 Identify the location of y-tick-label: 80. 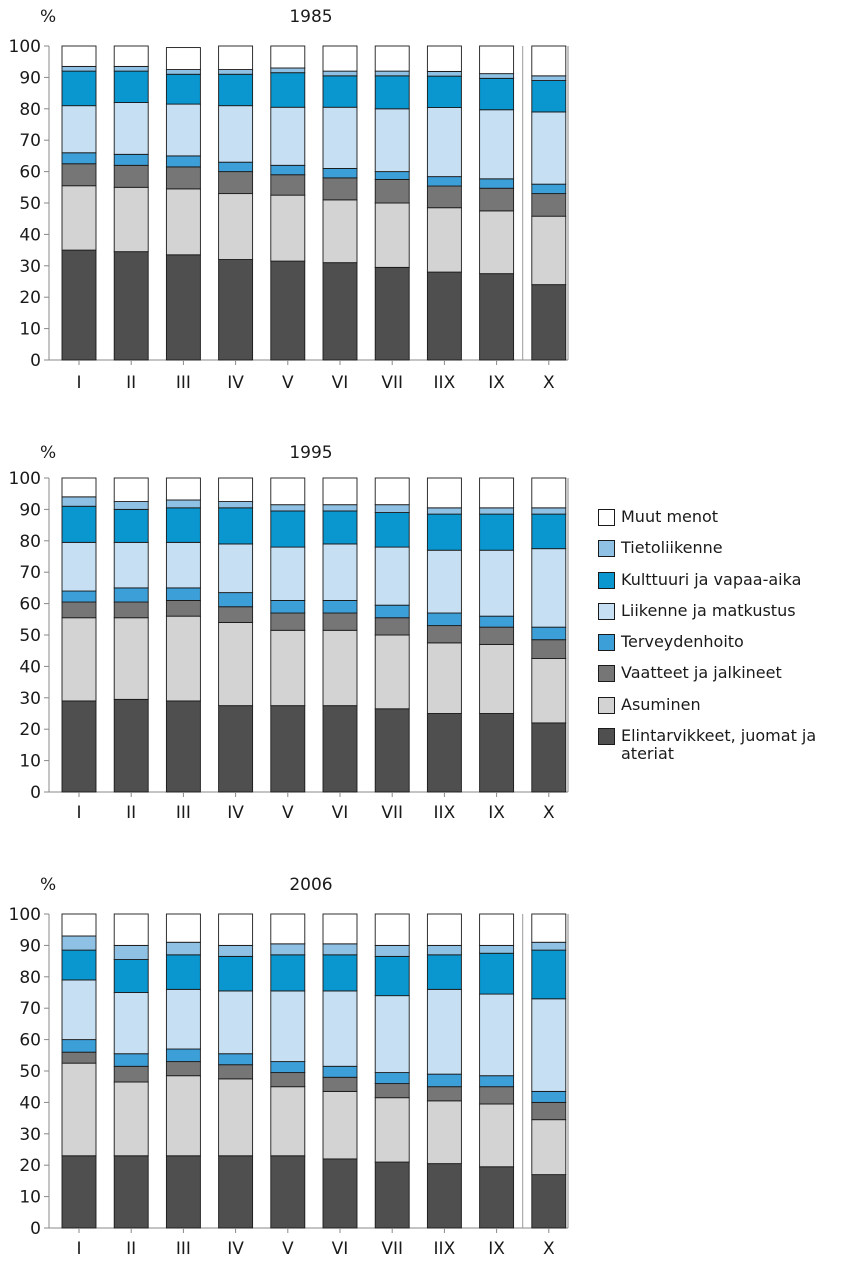
(30, 978).